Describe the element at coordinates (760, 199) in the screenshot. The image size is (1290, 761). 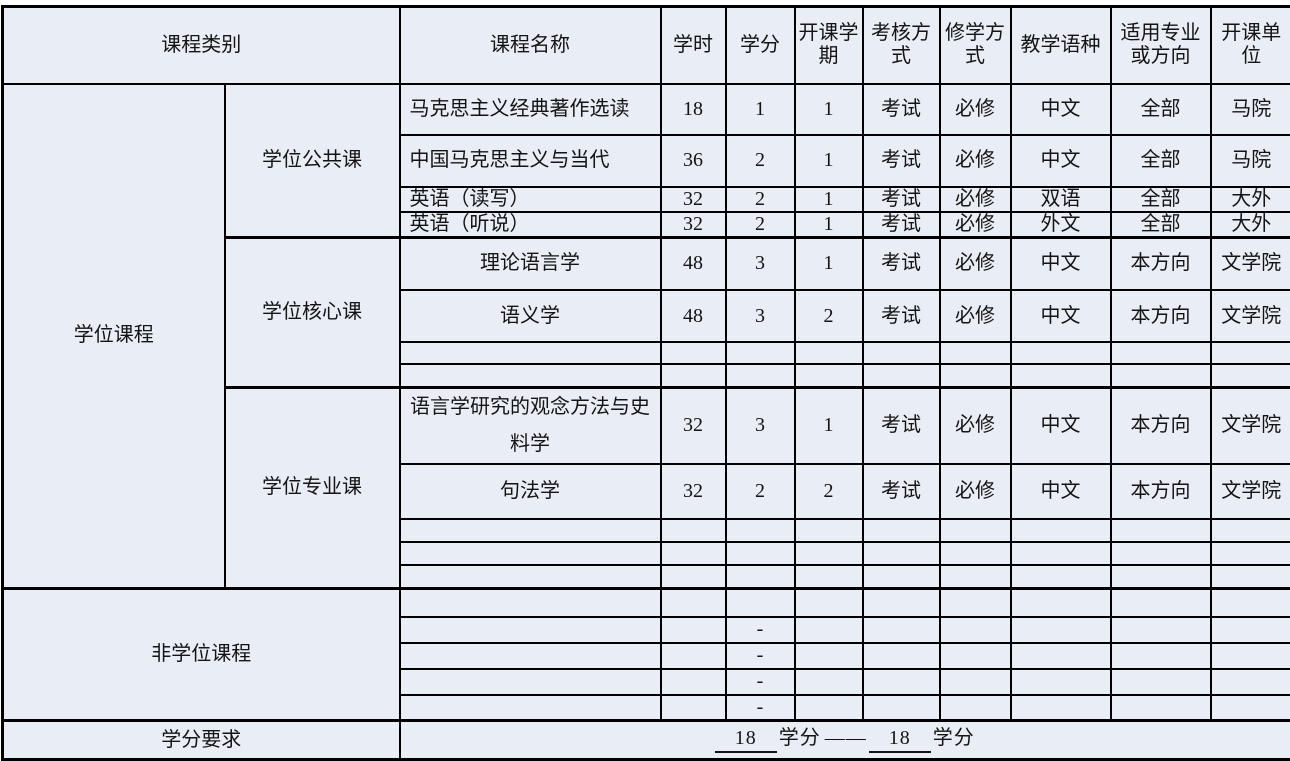
I see `credits-cell: 2` at that location.